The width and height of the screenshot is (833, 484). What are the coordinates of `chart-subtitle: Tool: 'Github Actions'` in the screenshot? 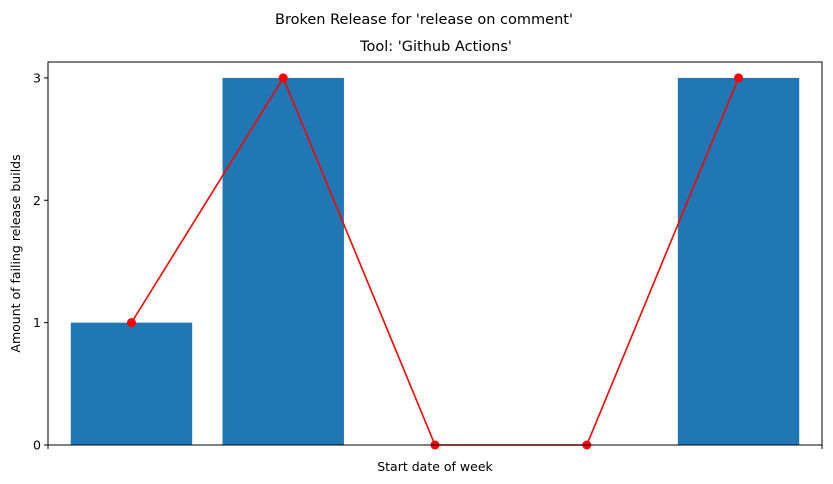 It's located at (435, 47).